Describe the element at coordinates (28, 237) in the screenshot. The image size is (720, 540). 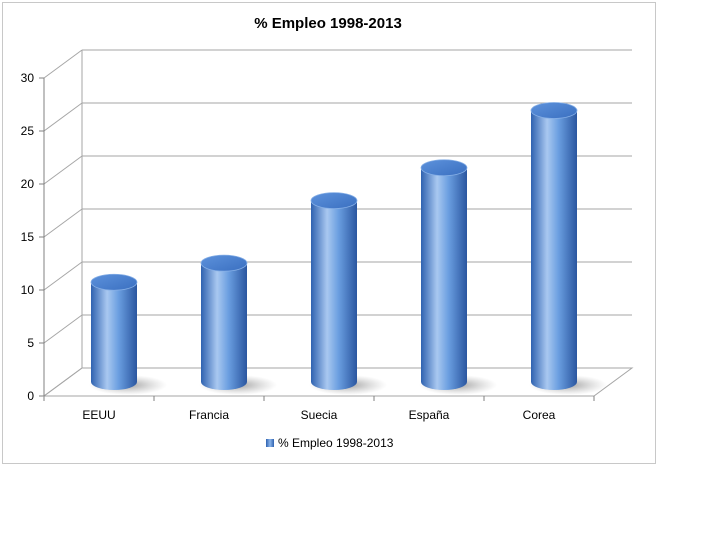
I see `y-tick-label-3: 15` at that location.